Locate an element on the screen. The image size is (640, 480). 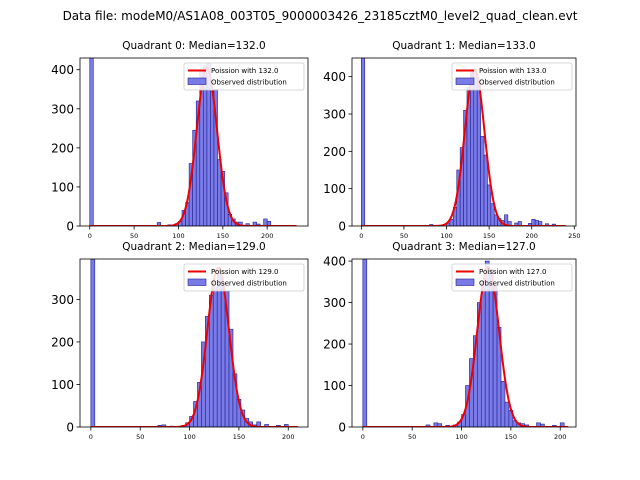
x-tick-label: 250 is located at coordinates (574, 236).